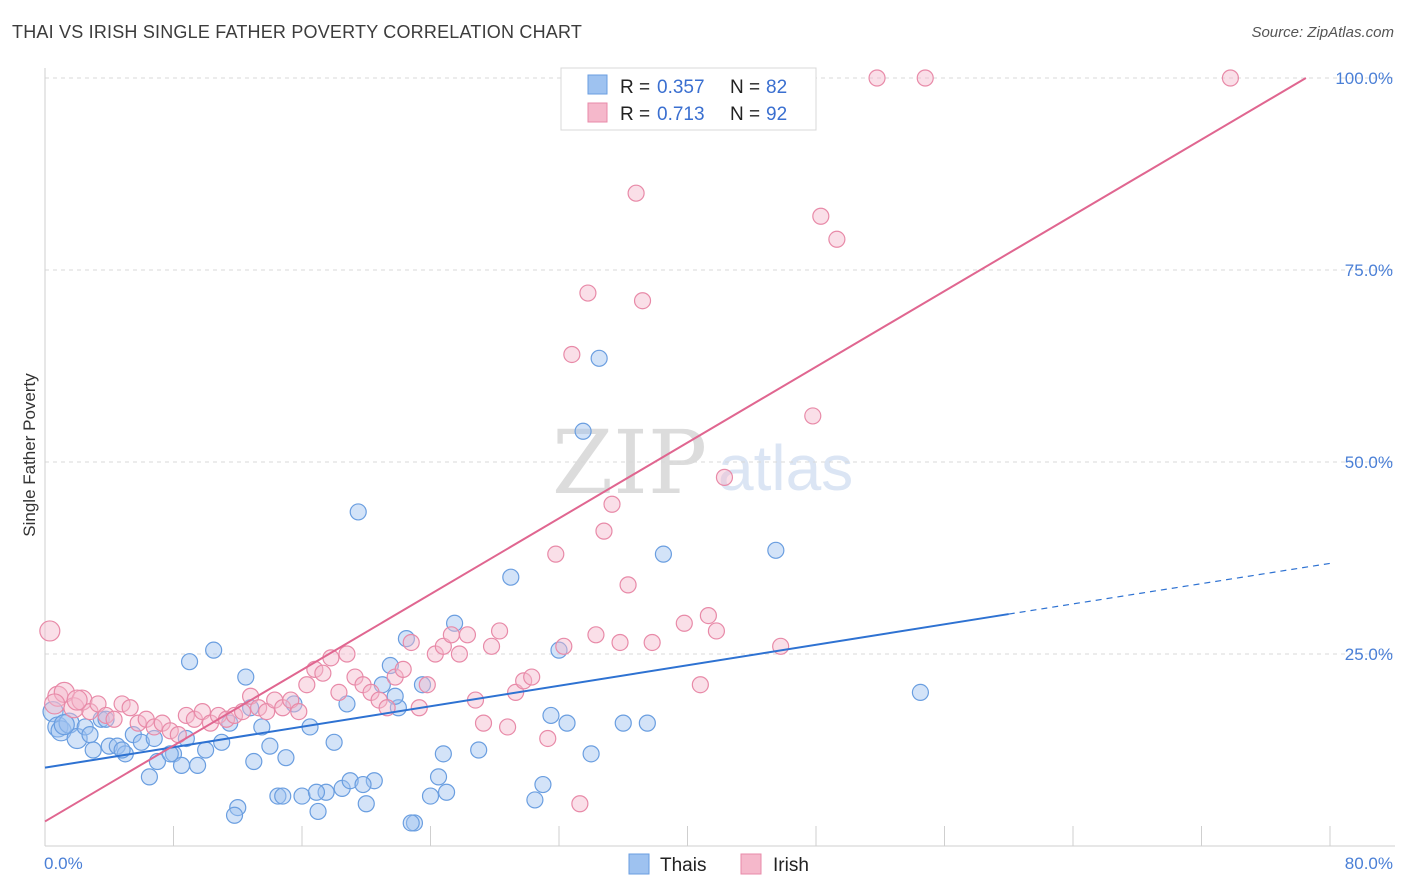 Image resolution: width=1406 pixels, height=892 pixels. What do you see at coordinates (1364, 78) in the screenshot?
I see `y-tick-label-3: 100.0%` at bounding box center [1364, 78].